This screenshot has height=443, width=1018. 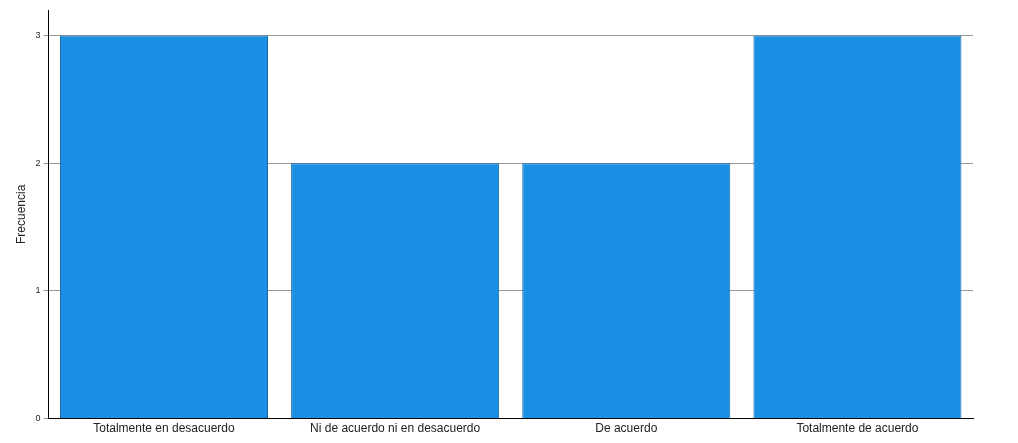 What do you see at coordinates (38, 162) in the screenshot?
I see `y-tick-label: 2` at bounding box center [38, 162].